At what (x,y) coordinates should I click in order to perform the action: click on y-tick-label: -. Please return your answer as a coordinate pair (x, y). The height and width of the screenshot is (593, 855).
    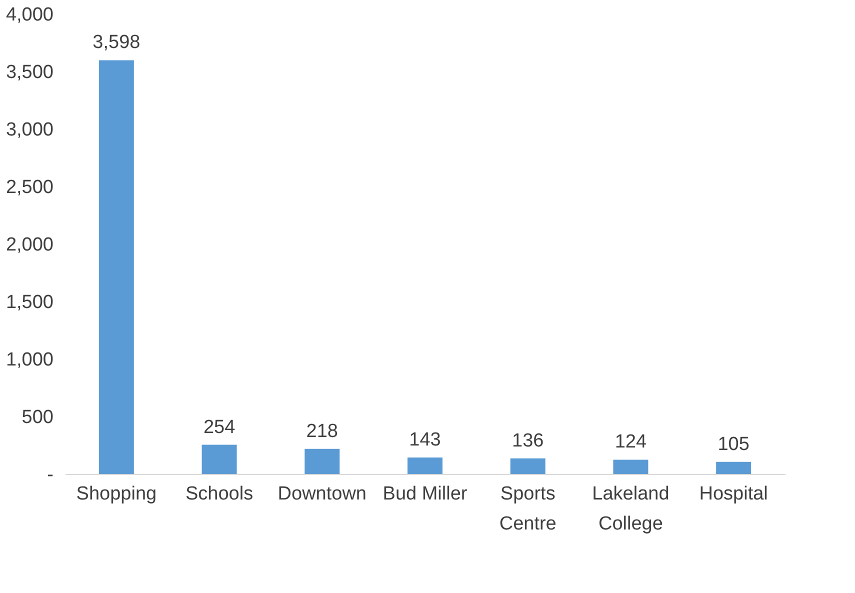
    Looking at the image, I should click on (50, 475).